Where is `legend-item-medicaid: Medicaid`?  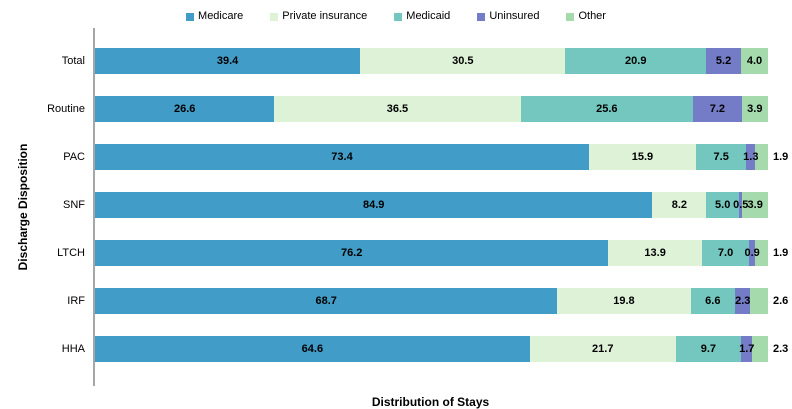 legend-item-medicaid: Medicaid is located at coordinates (422, 16).